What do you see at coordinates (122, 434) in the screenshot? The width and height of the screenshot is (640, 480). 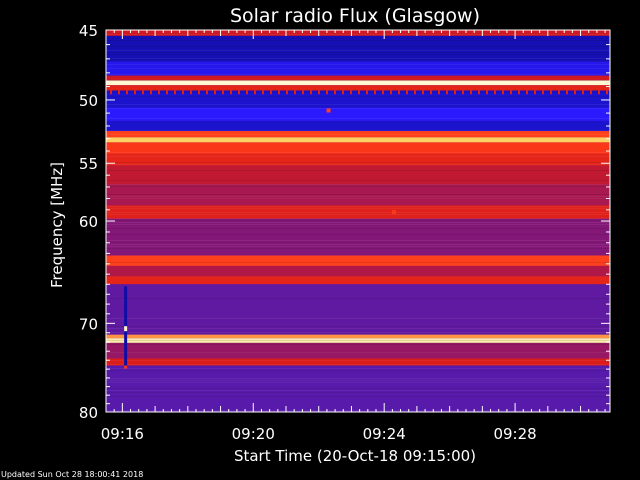 I see `x-tick-label: 09:16` at bounding box center [122, 434].